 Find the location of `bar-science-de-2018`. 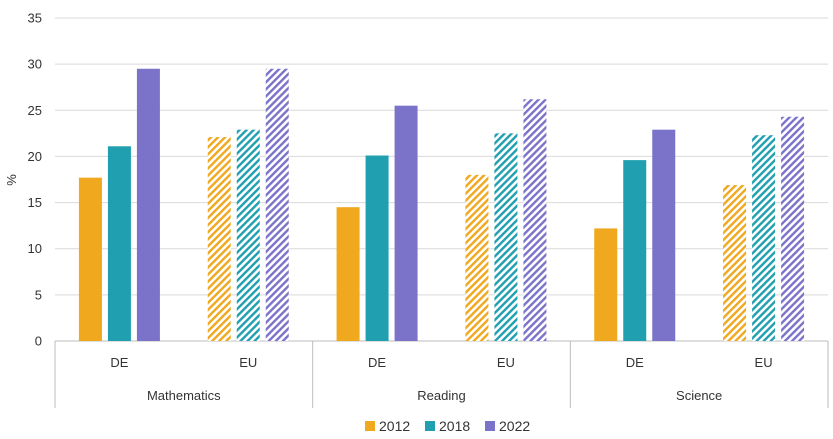

bar-science-de-2018 is located at coordinates (635, 250).